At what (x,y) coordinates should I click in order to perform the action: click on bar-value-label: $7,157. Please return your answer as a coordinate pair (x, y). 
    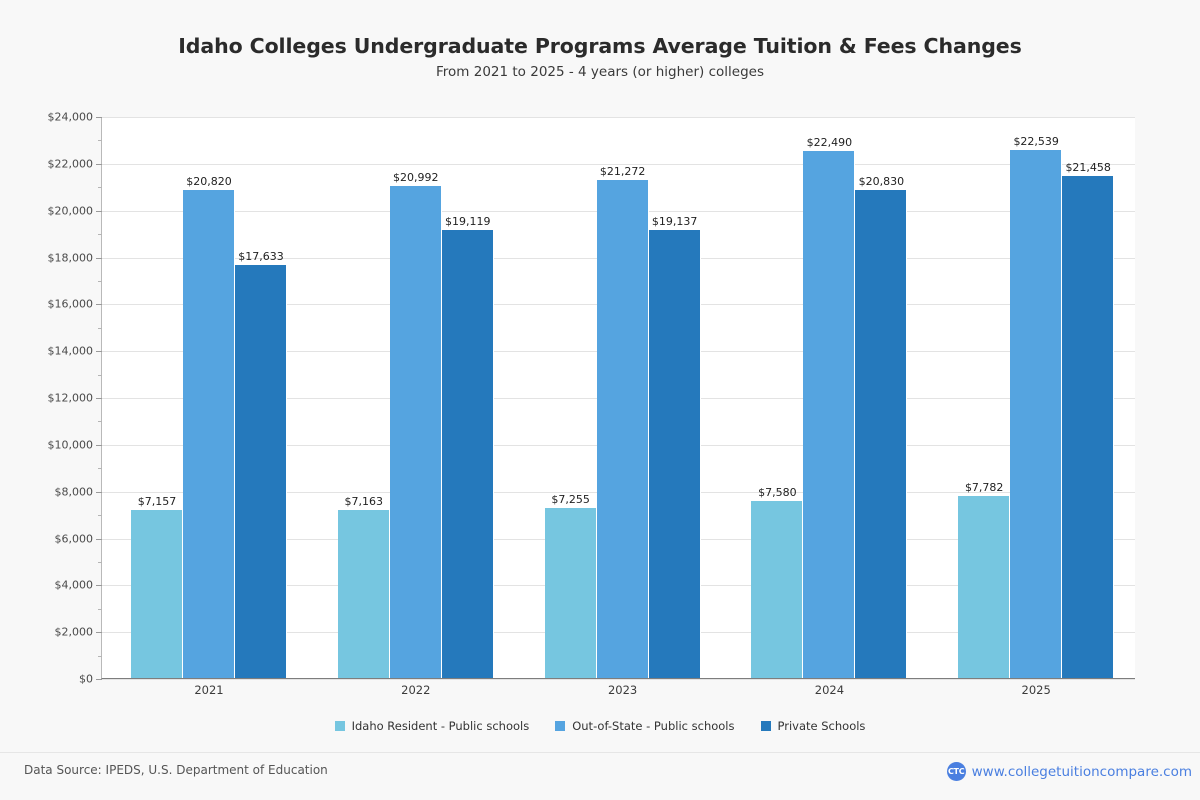
    Looking at the image, I should click on (157, 502).